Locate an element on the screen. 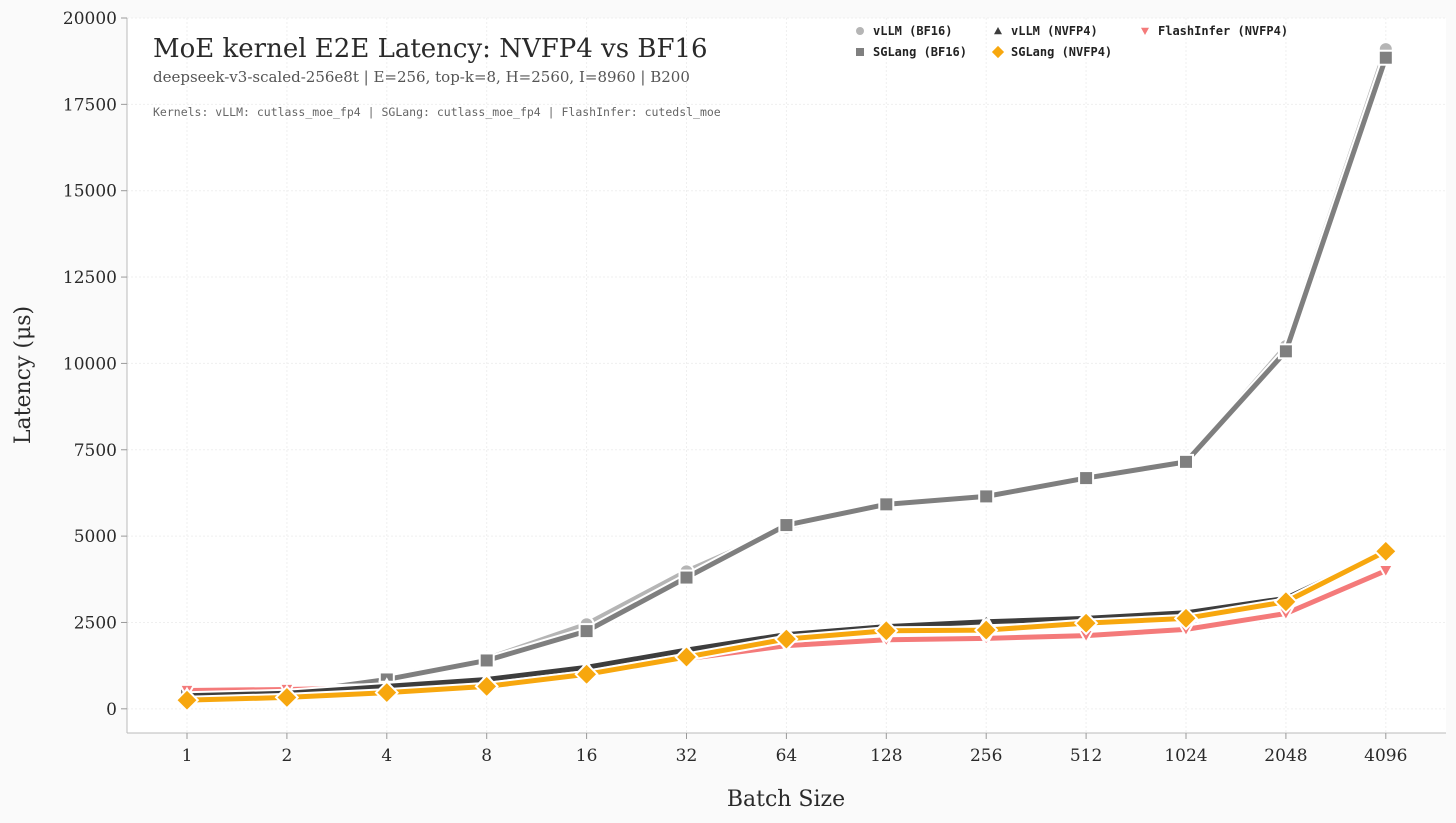  x-tick-label: 8 is located at coordinates (486, 756).